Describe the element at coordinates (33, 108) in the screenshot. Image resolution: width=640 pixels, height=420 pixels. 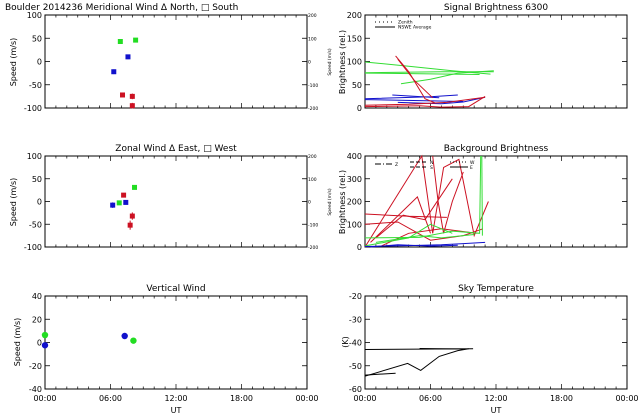
I see `y-tick-label: -100` at that location.